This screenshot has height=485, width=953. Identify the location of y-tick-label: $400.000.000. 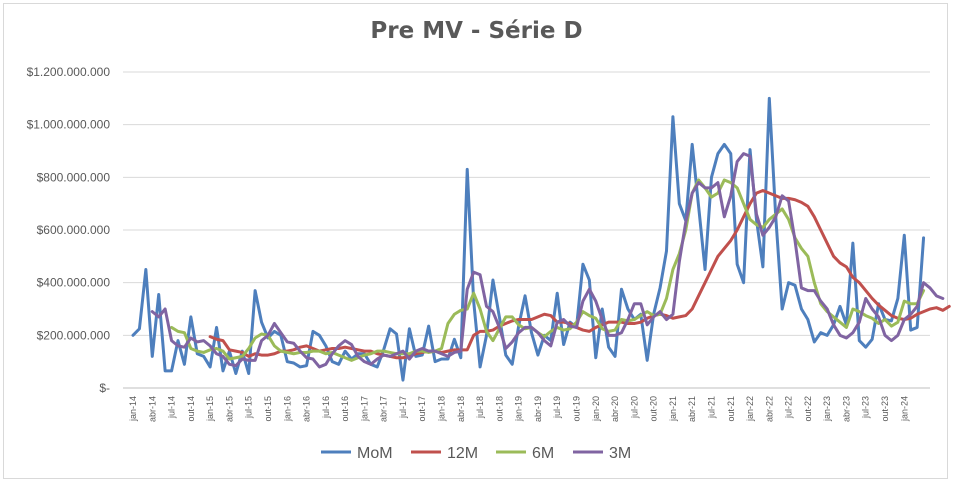
(74, 283).